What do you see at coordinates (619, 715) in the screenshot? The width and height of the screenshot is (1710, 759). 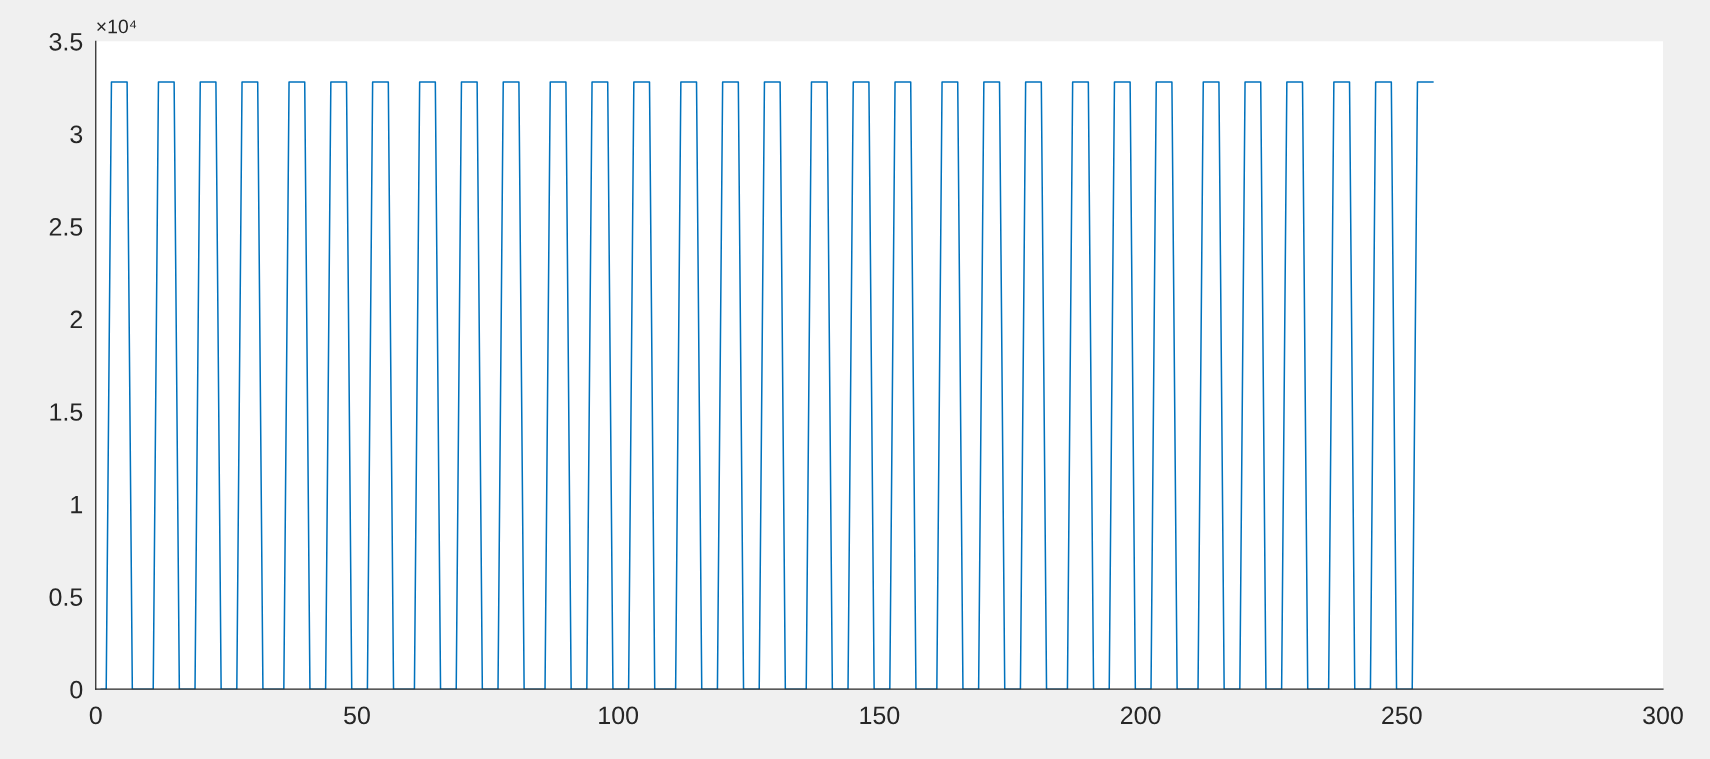 I see `x-tick-label: 100` at bounding box center [619, 715].